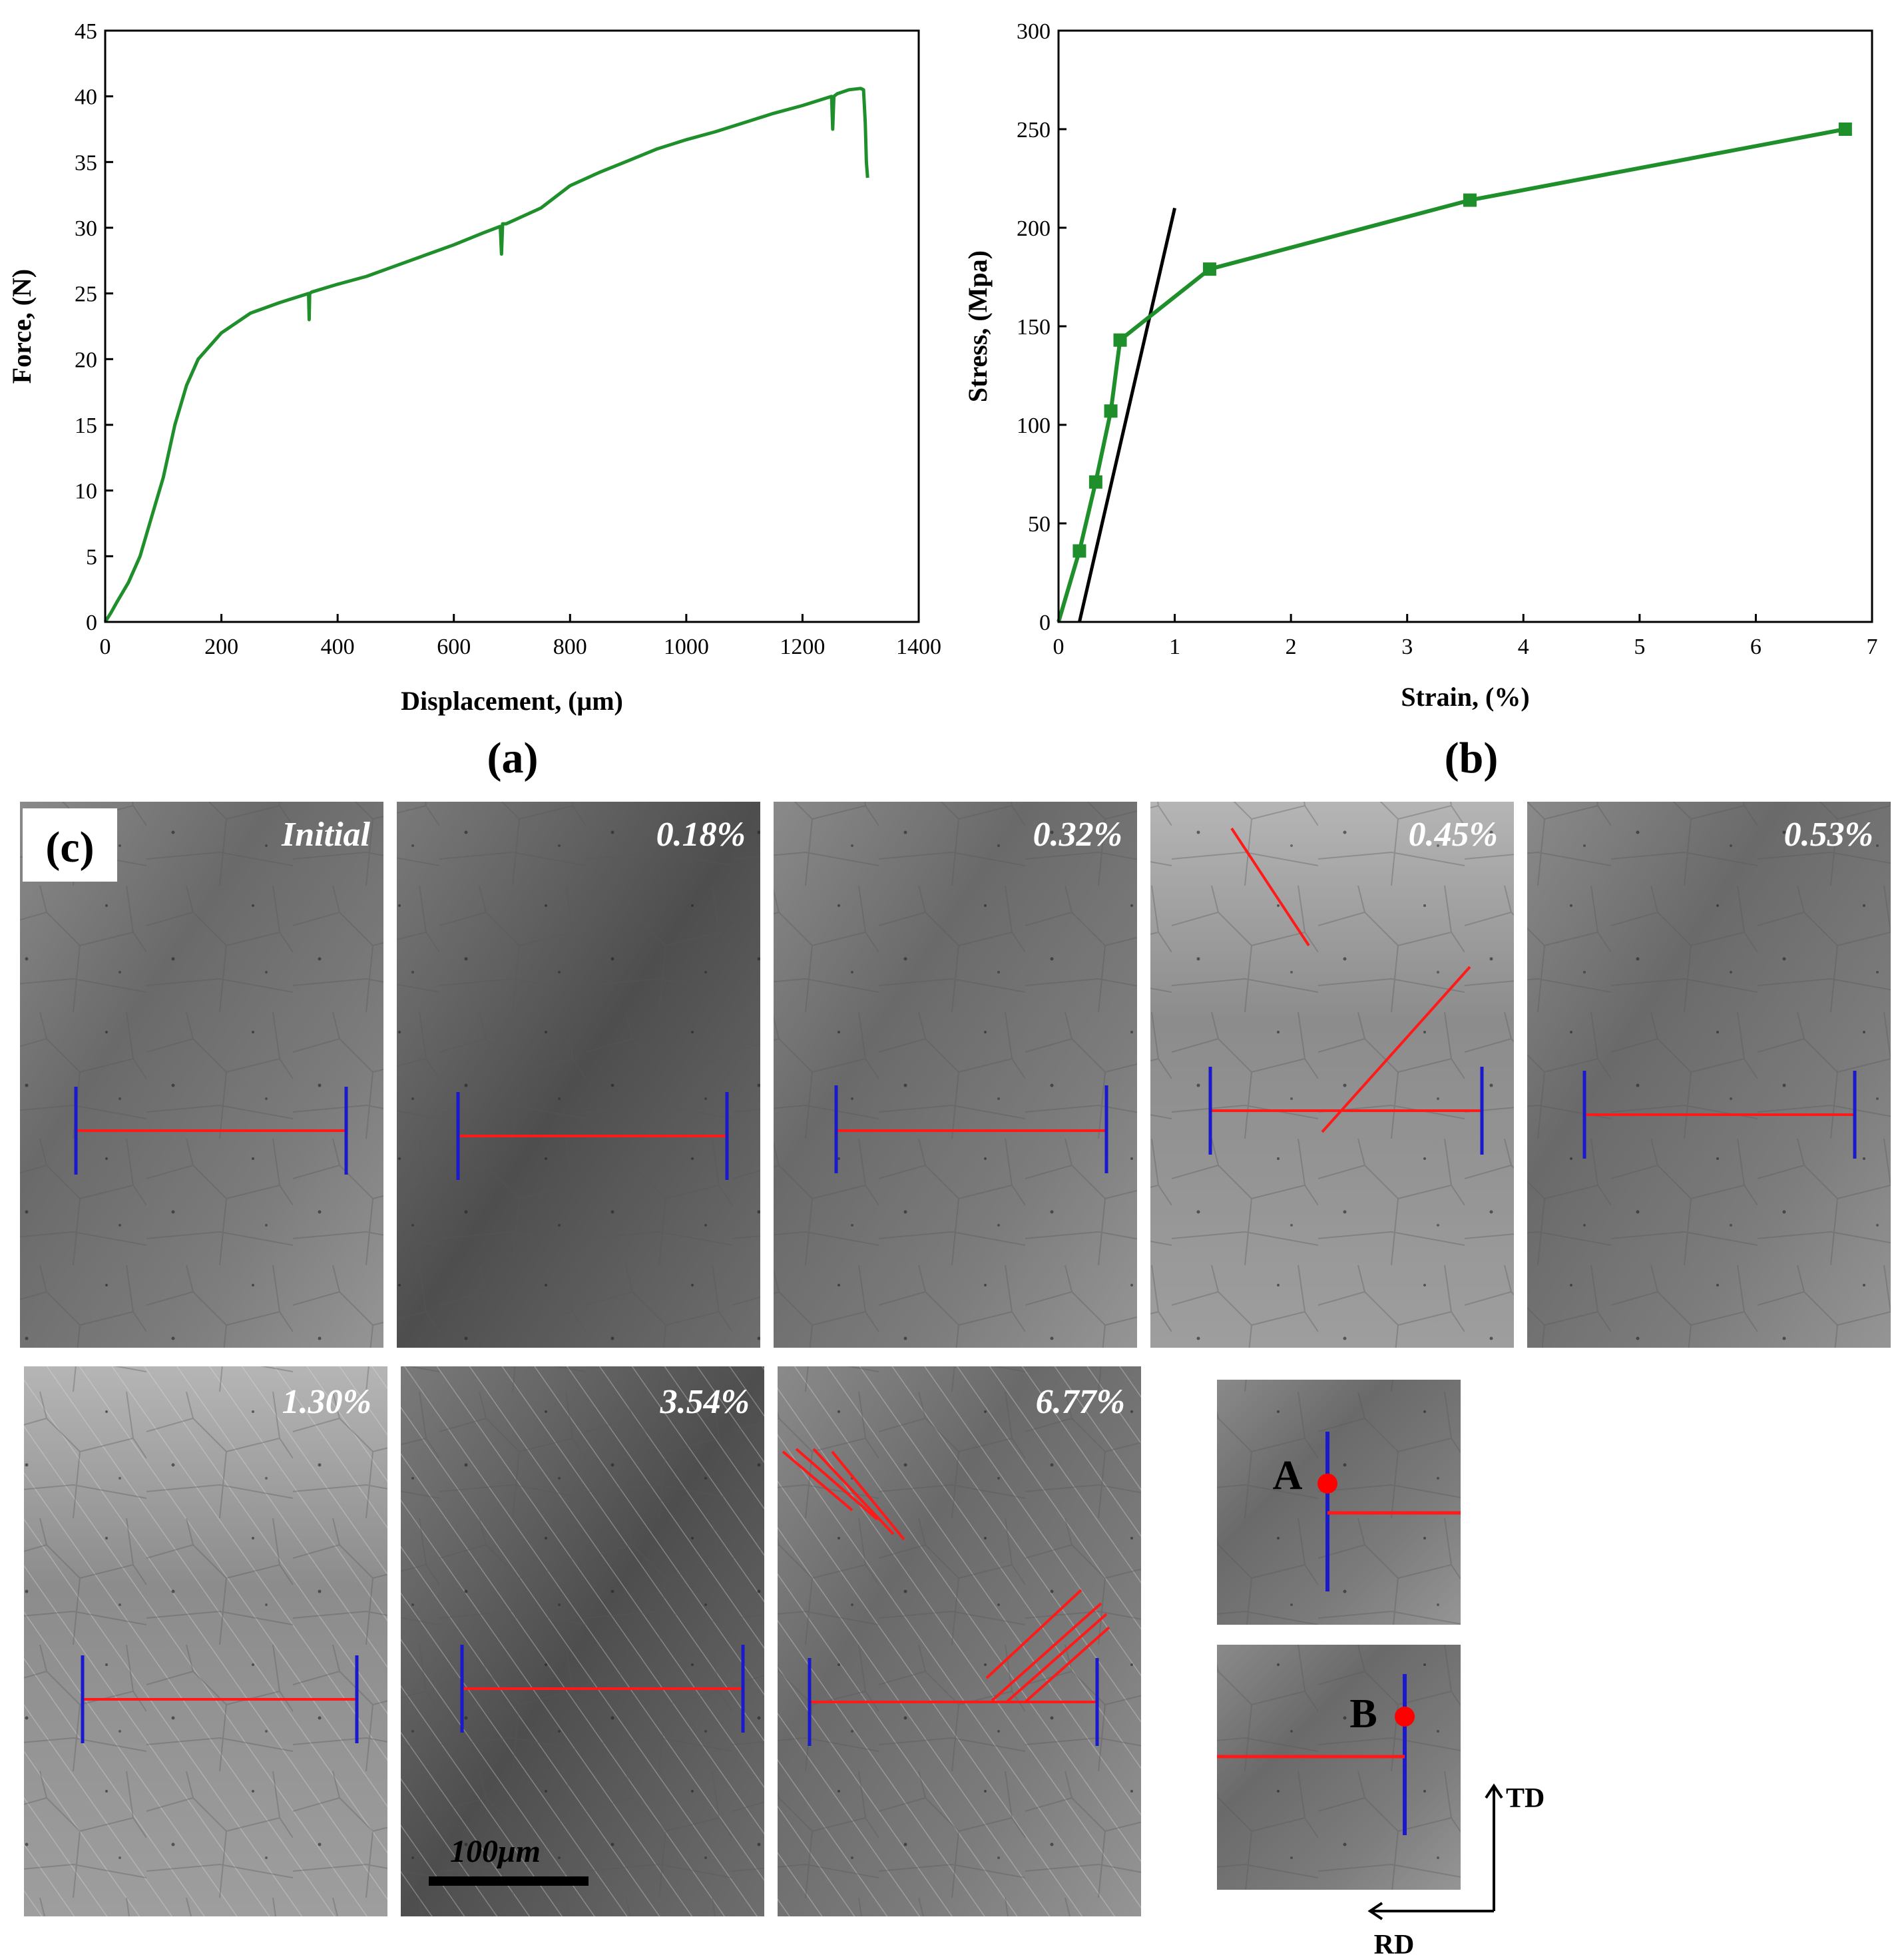 This screenshot has width=1904, height=1959. What do you see at coordinates (1363, 1714) in the screenshot?
I see `point-b-label: B` at bounding box center [1363, 1714].